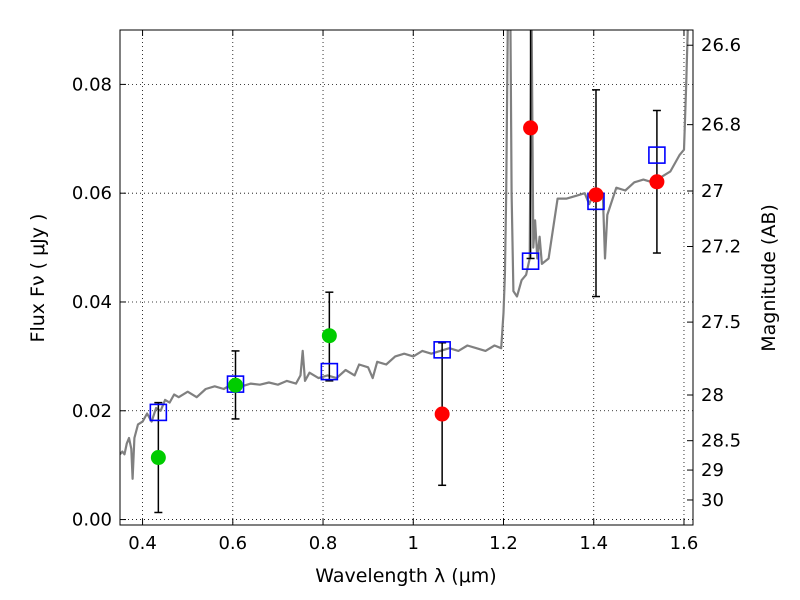 This screenshot has height=600, width=800. What do you see at coordinates (721, 441) in the screenshot?
I see `y2-tick-label: 28.5` at bounding box center [721, 441].